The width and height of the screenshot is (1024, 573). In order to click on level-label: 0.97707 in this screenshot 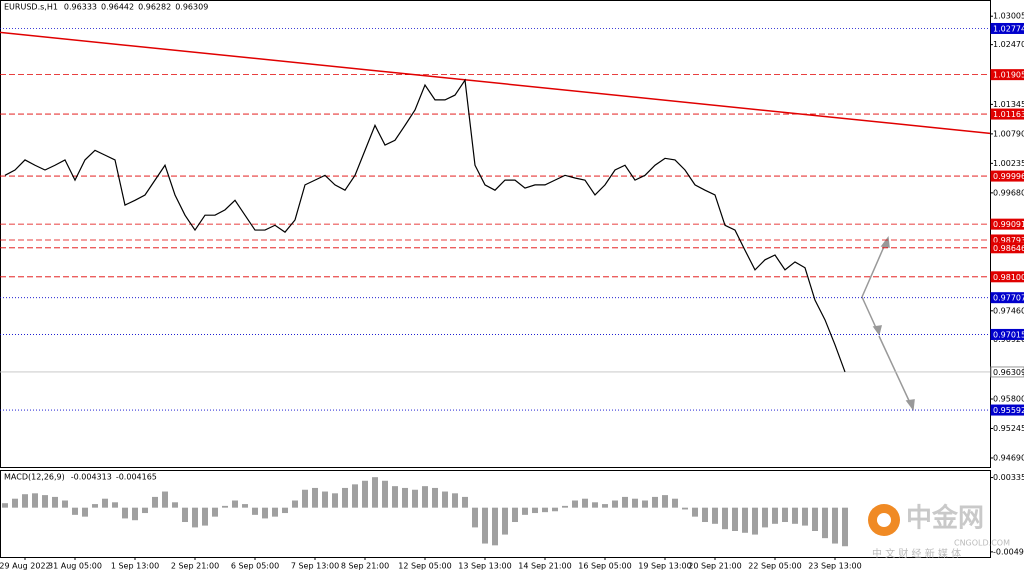, I will do `click(1008, 298)`.